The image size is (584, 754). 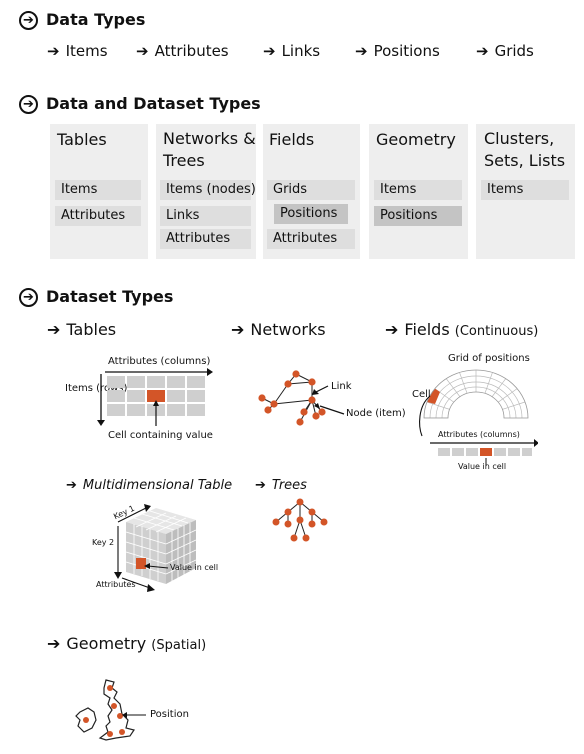 I want to click on column-geometry: Geometry Items Positions, so click(x=418, y=191).